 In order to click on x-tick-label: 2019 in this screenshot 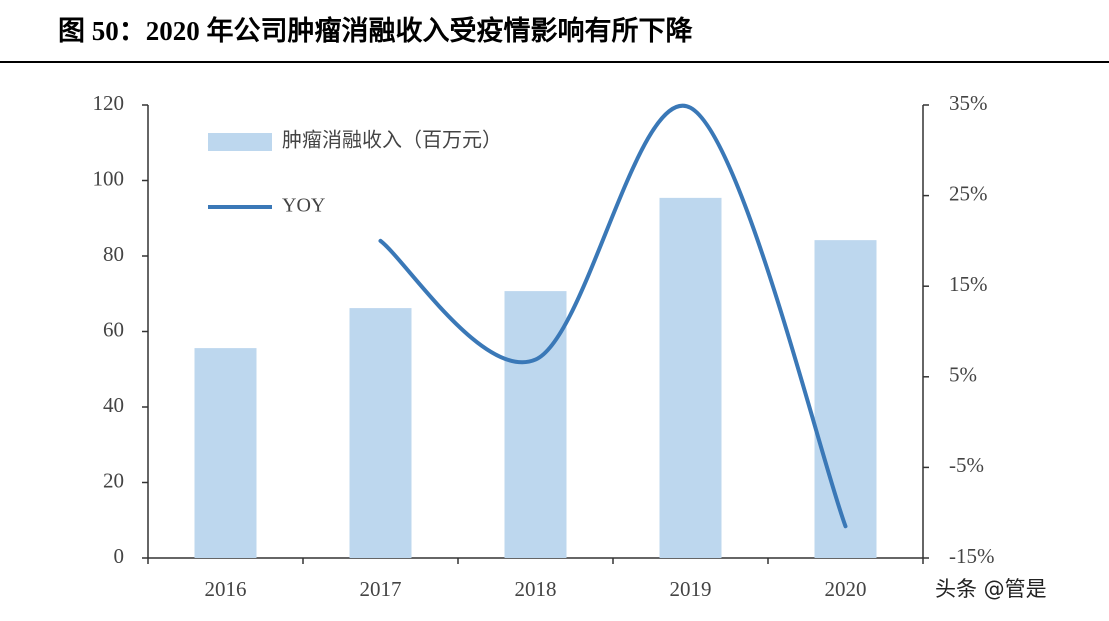, I will do `click(691, 589)`.